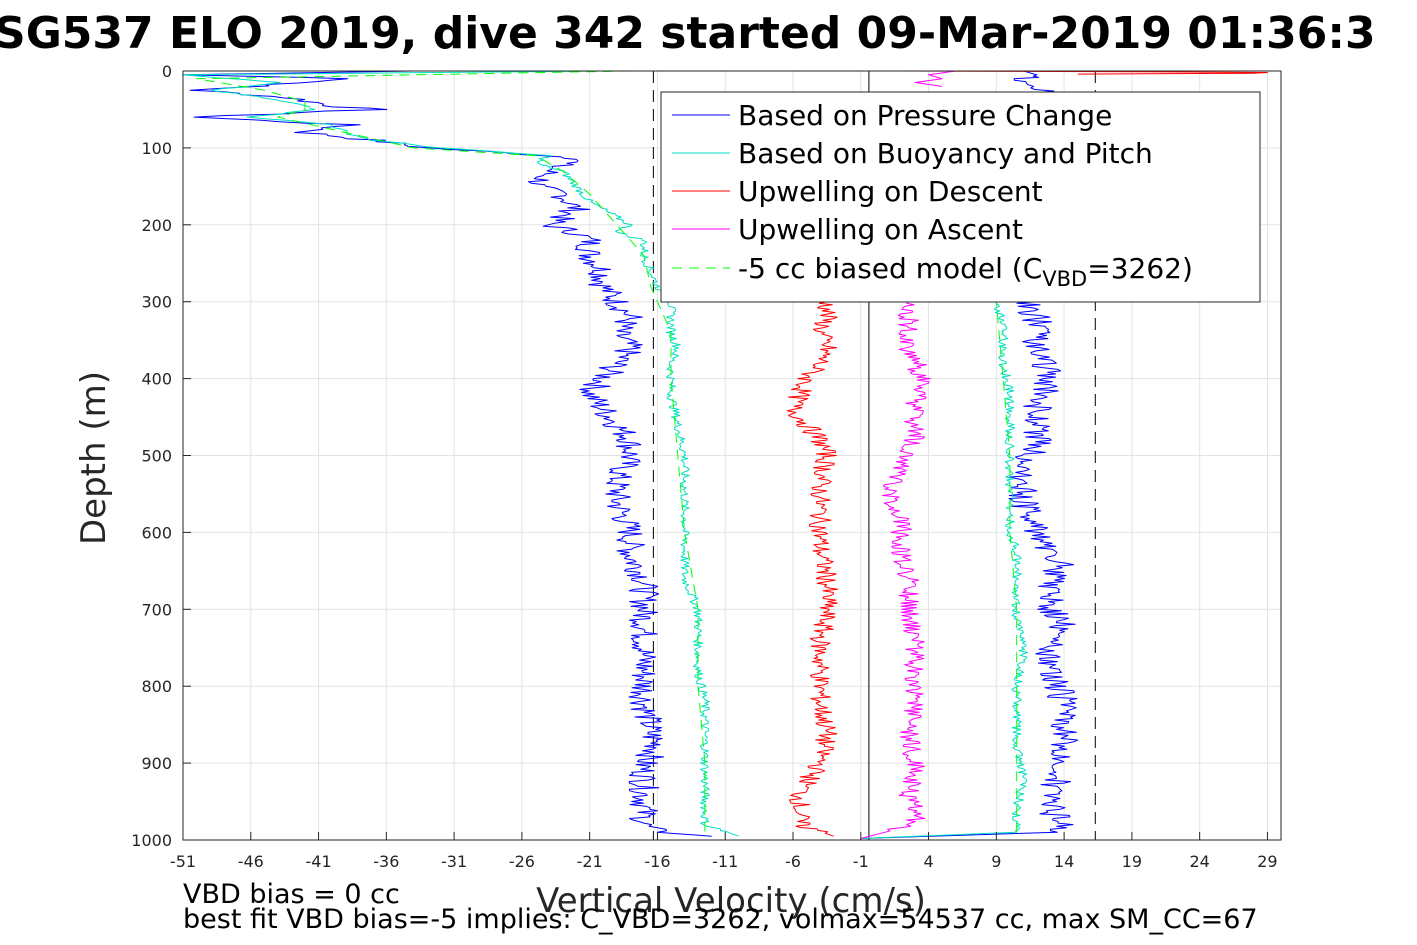 The width and height of the screenshot is (1417, 945). Describe the element at coordinates (156, 225) in the screenshot. I see `y-tick-label: 200` at that location.